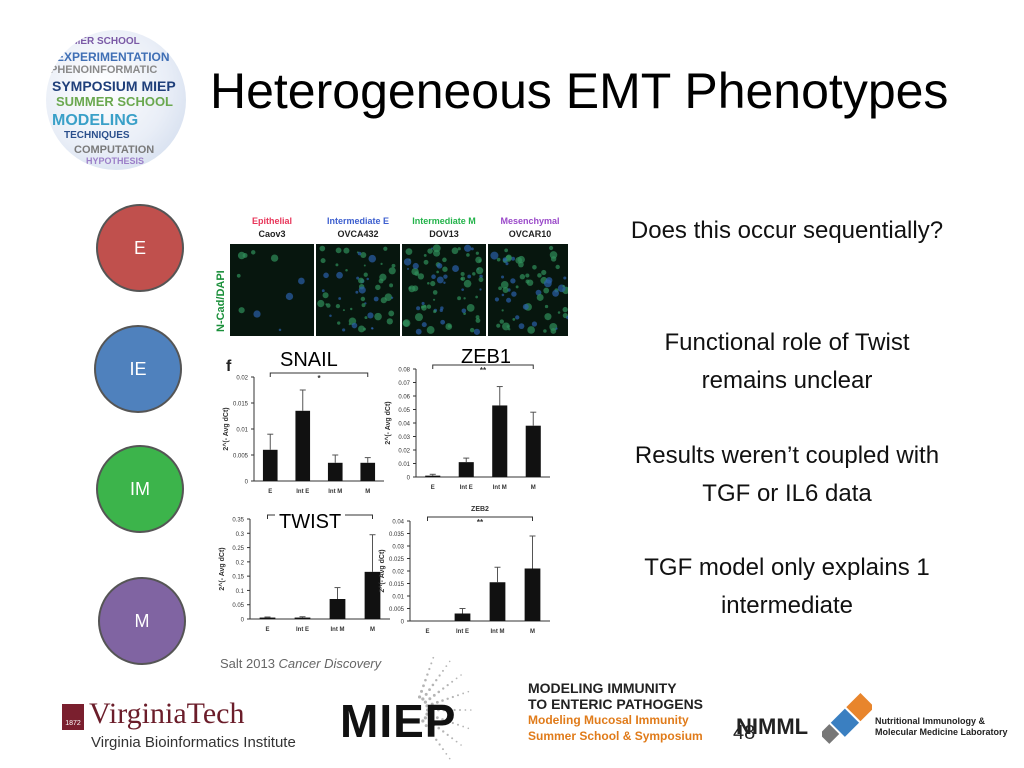  I want to click on twist-label: TWIST, so click(310, 522).